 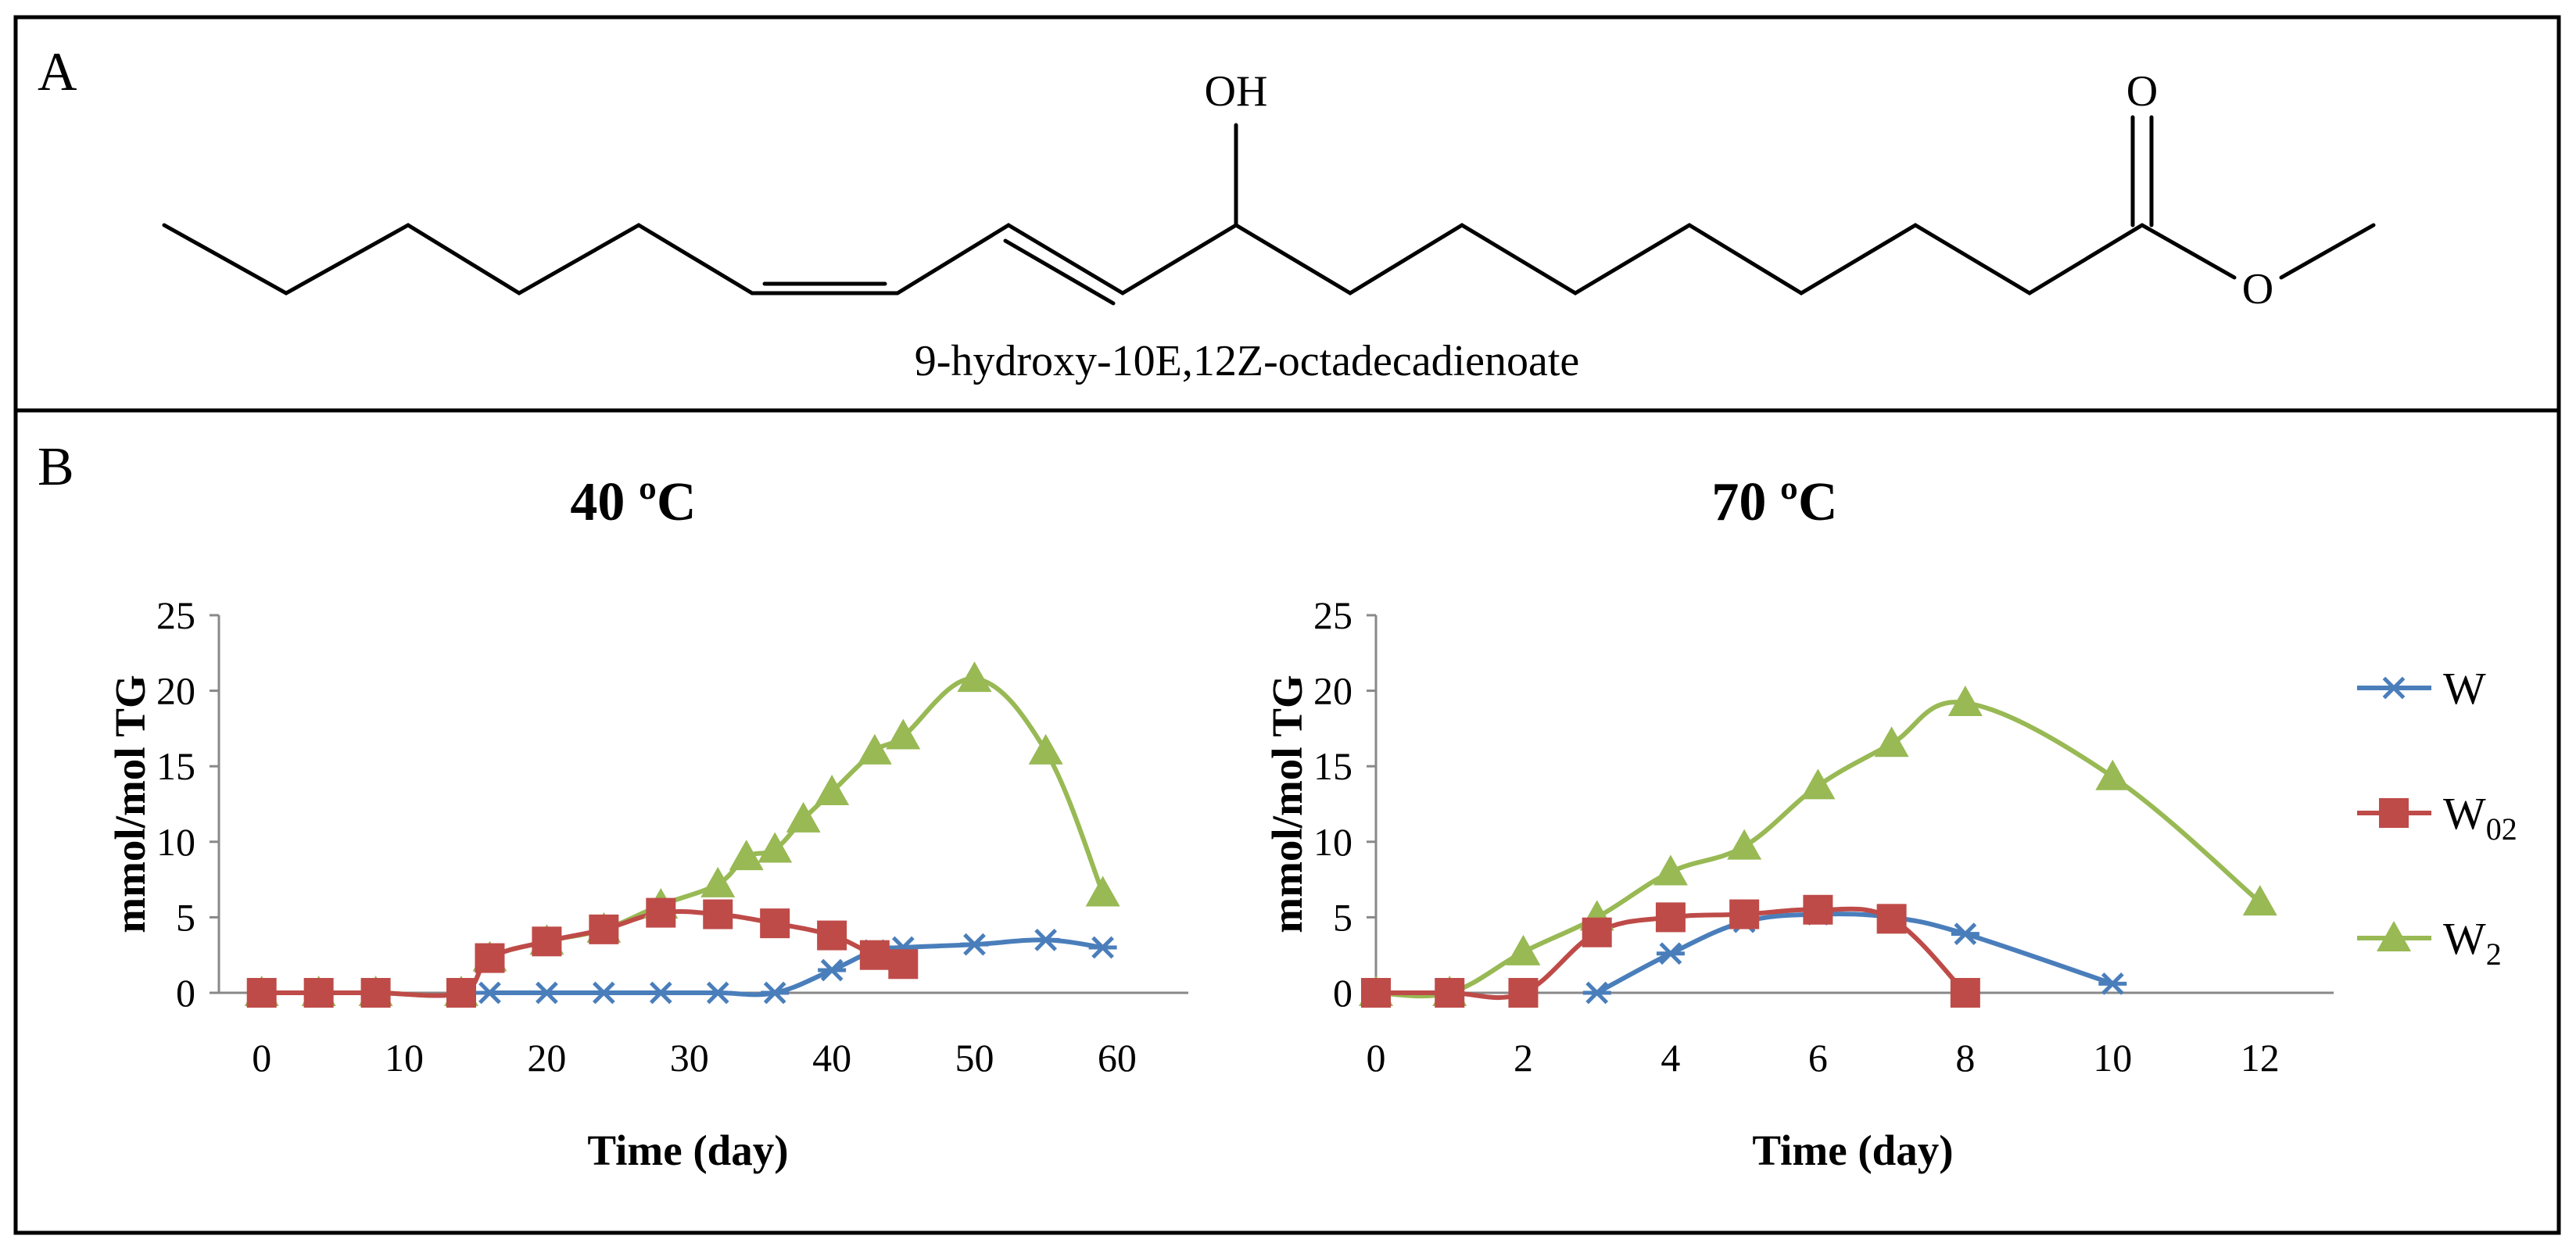 I want to click on chemical-structure, so click(x=1269, y=210).